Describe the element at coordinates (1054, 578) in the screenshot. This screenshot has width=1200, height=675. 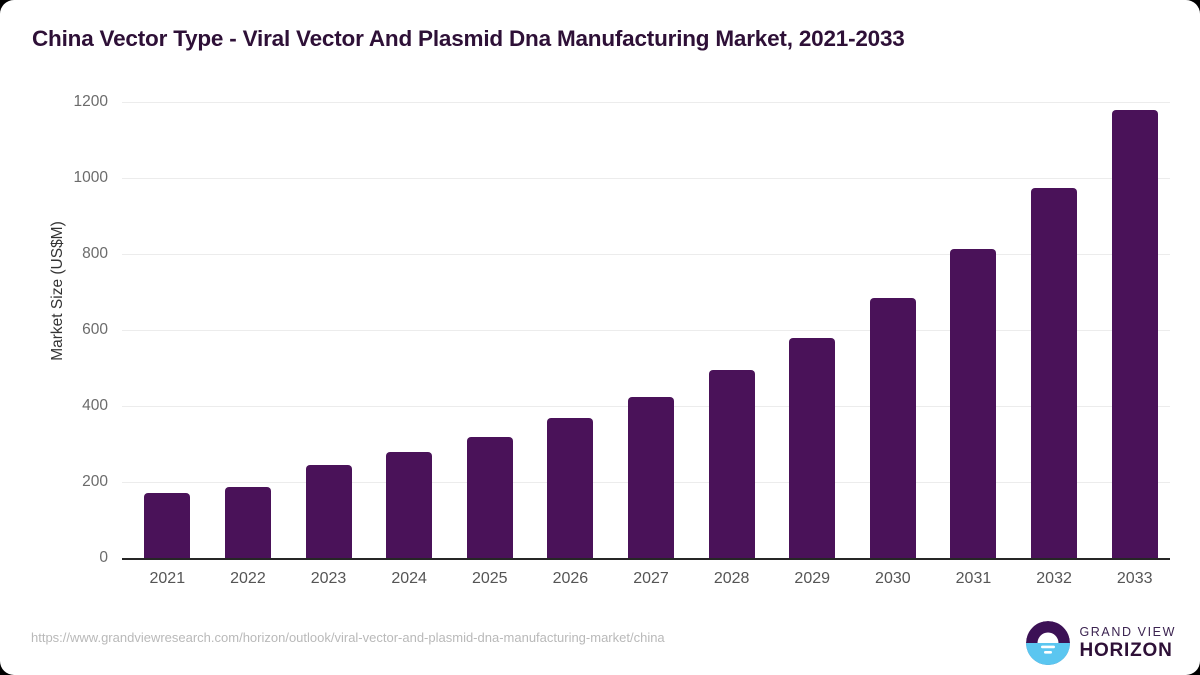
I see `x-axis-tick-label: 2032` at that location.